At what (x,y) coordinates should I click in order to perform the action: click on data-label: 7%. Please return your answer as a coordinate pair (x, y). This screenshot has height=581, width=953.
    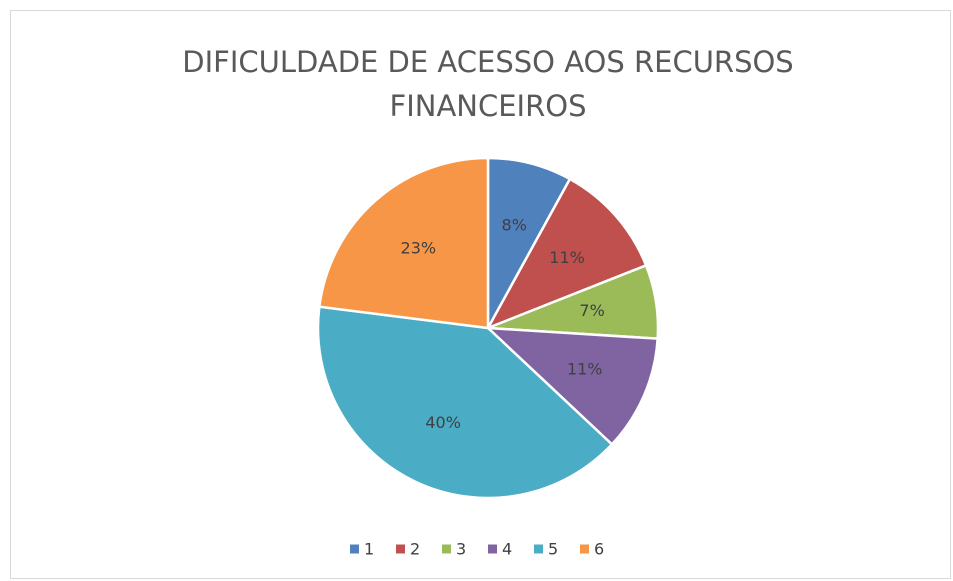
    Looking at the image, I should click on (591, 310).